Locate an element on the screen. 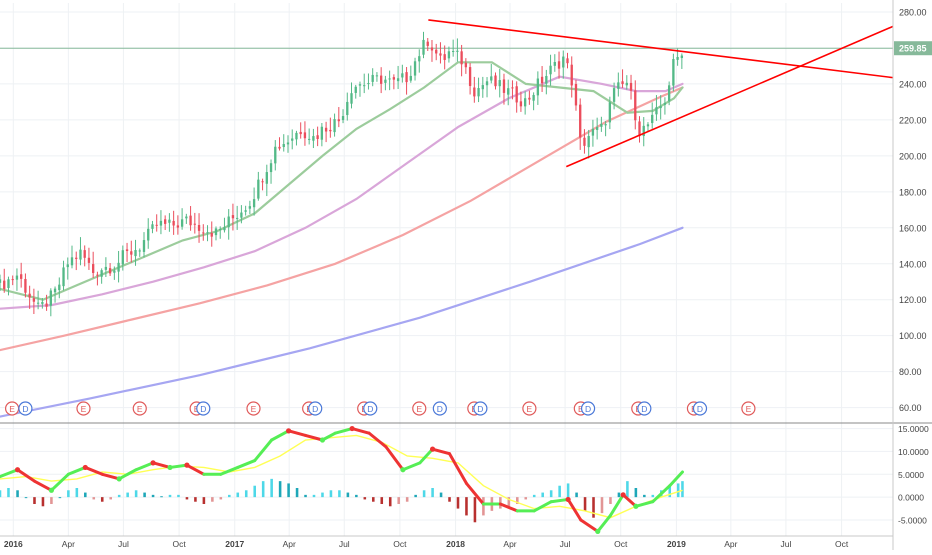  time-axis-tick-label: 2019 is located at coordinates (676, 544).